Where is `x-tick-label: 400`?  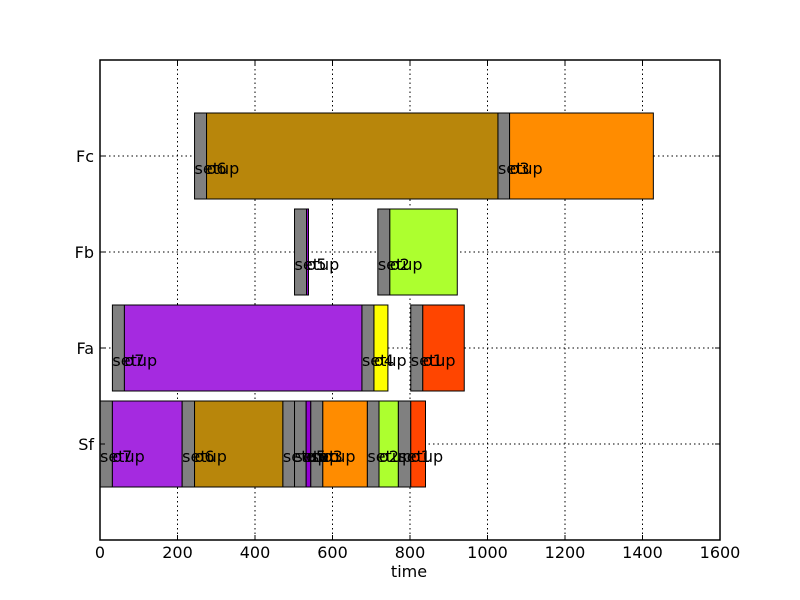
x-tick-label: 400 is located at coordinates (255, 552).